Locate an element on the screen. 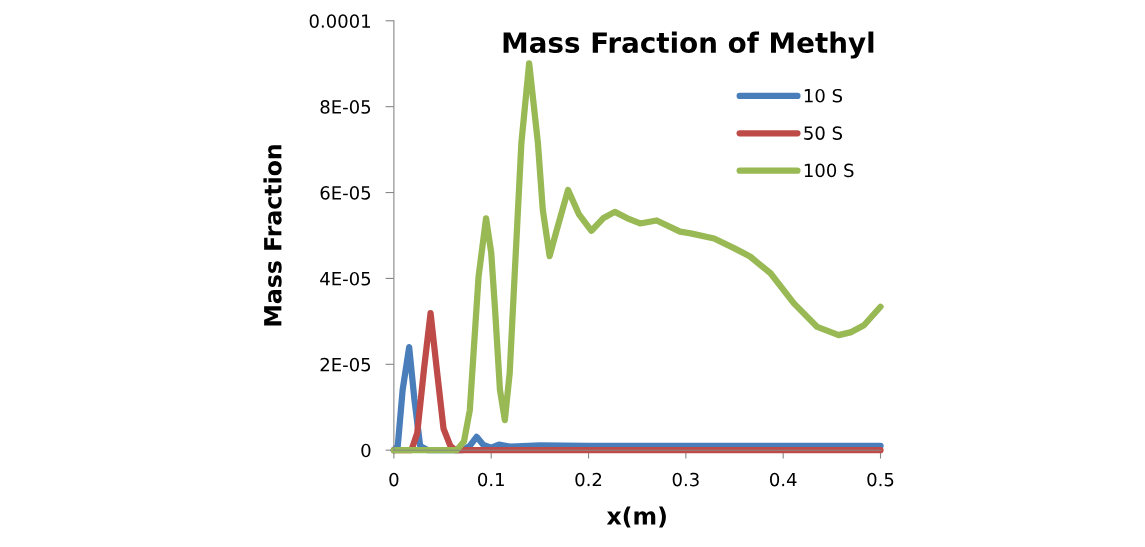 The width and height of the screenshot is (1145, 547). chart-title: Mass Fraction of Methyl is located at coordinates (688, 45).